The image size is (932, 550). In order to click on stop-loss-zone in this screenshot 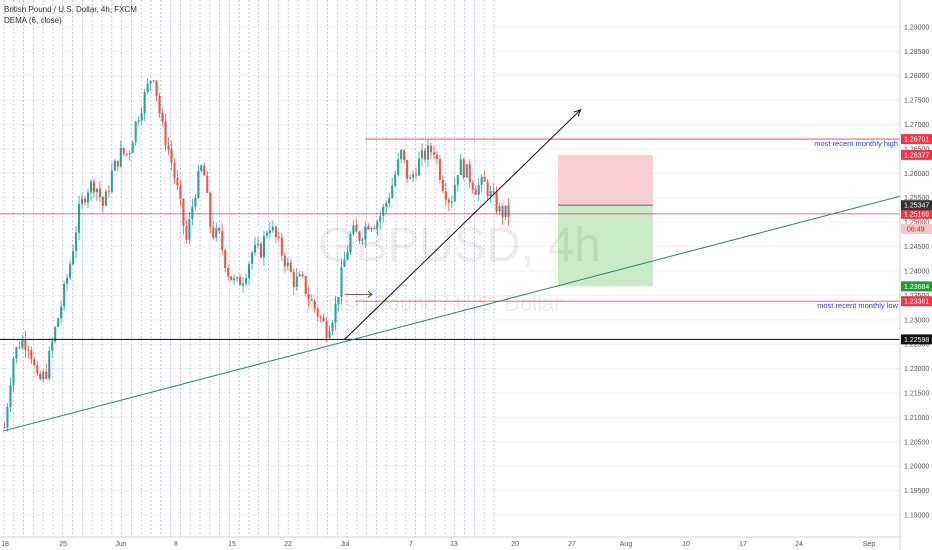, I will do `click(605, 180)`.